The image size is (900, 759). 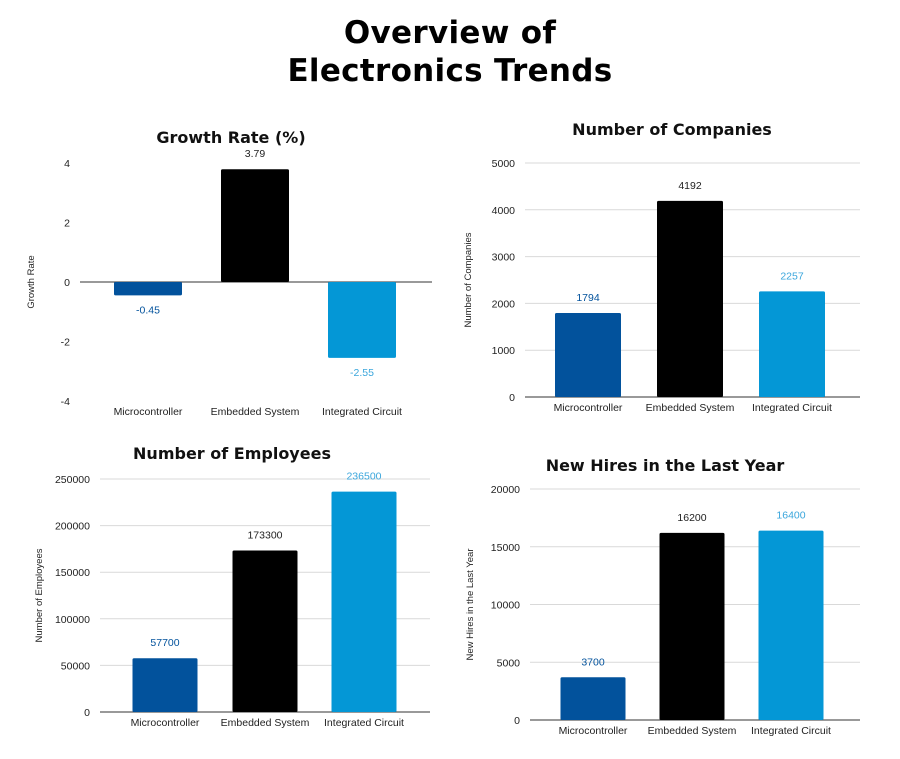 I want to click on companies-y-tick-label: 5000, so click(x=504, y=164).